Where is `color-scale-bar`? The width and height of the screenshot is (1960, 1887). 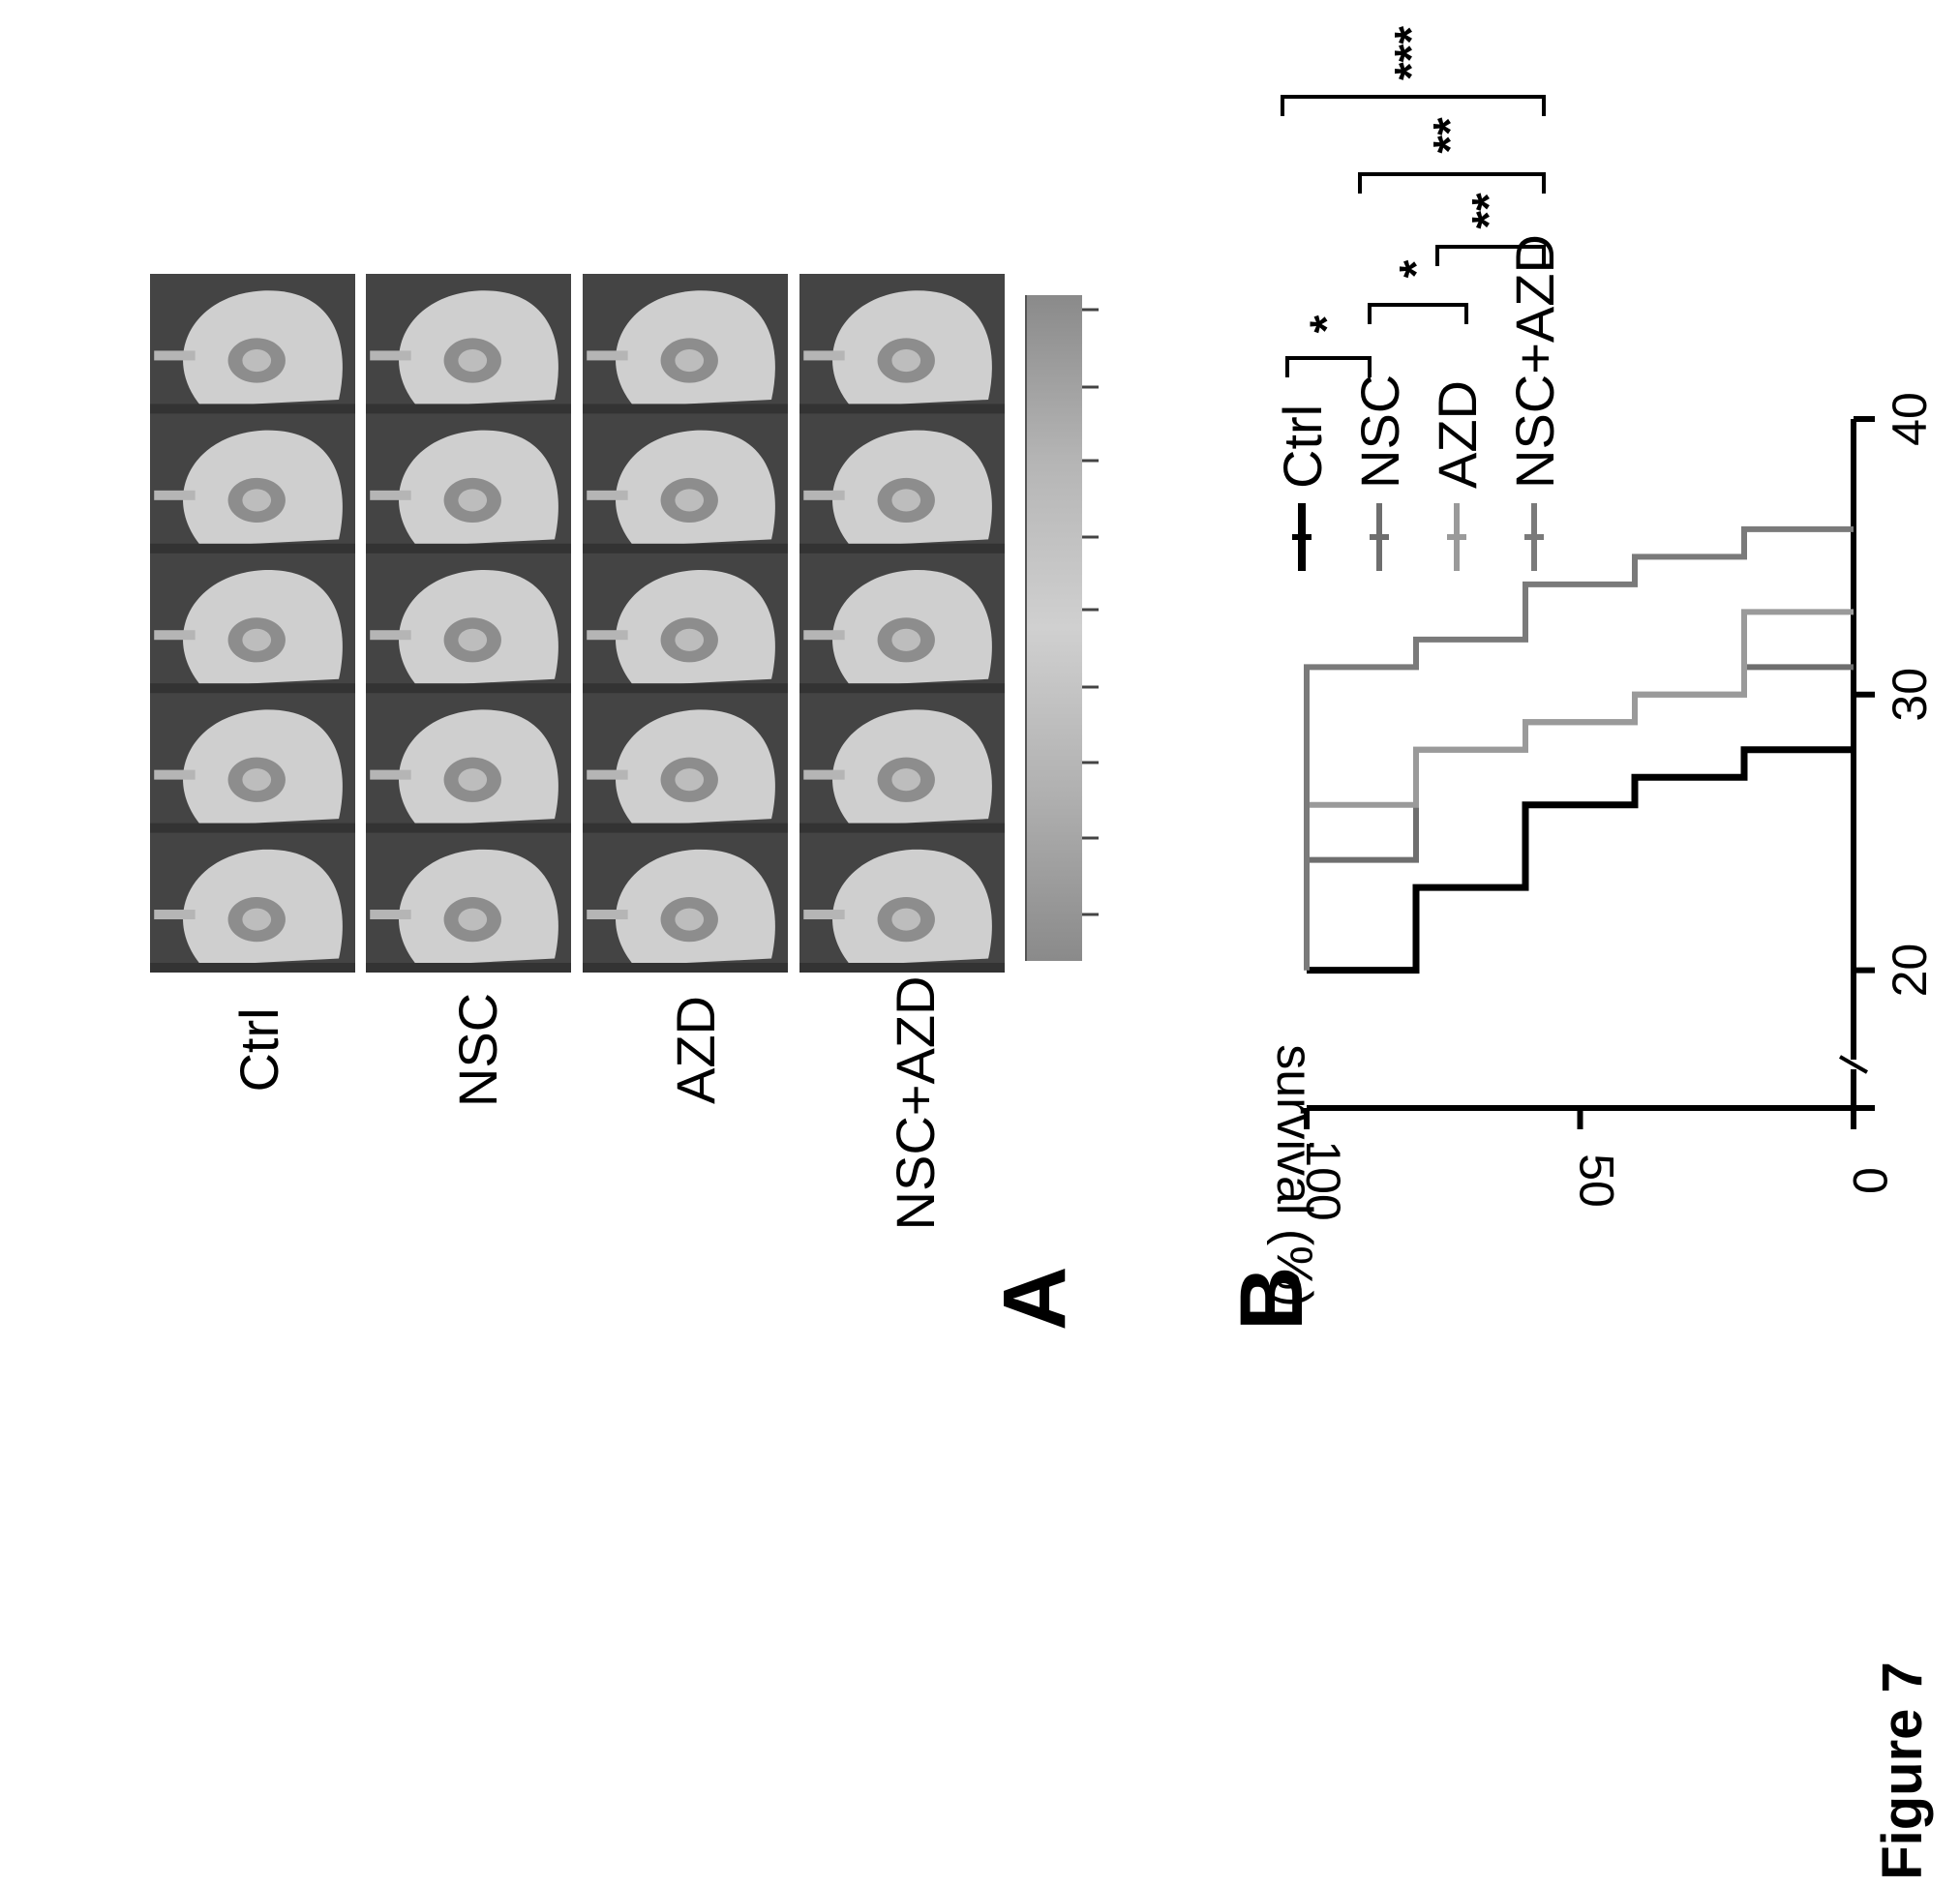 color-scale-bar is located at coordinates (1062, 628).